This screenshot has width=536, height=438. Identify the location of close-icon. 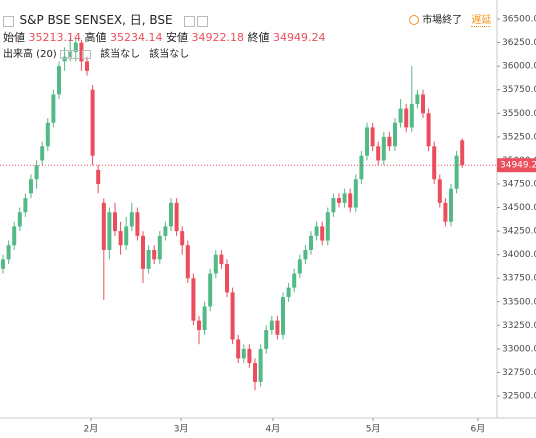
(203, 21).